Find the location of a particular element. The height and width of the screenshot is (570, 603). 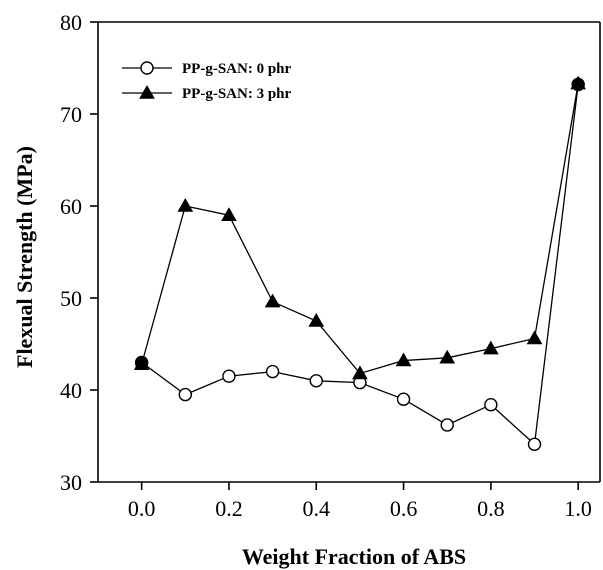

y-tick-label: 30 is located at coordinates (71, 482).